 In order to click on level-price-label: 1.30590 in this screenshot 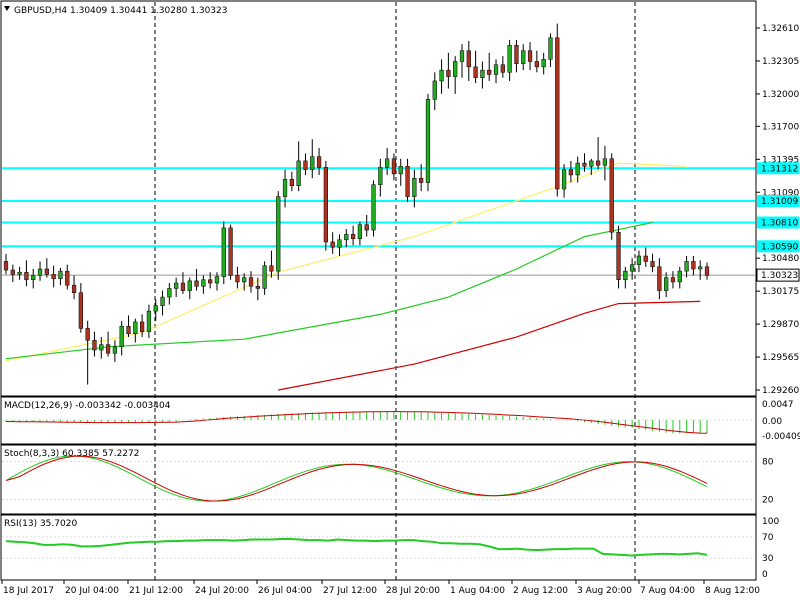, I will do `click(779, 247)`.